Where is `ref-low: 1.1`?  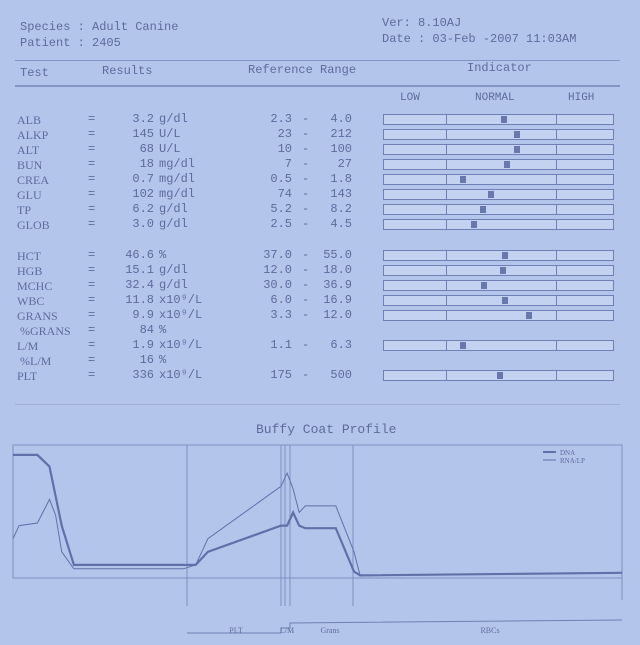
ref-low: 1.1 is located at coordinates (281, 345).